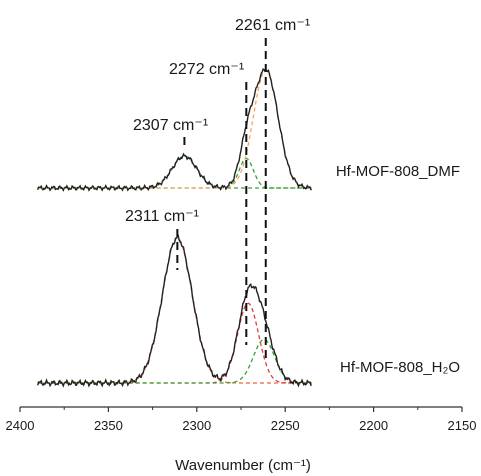 The width and height of the screenshot is (481, 476). I want to click on x-tick-label-2200: 2200, so click(373, 425).